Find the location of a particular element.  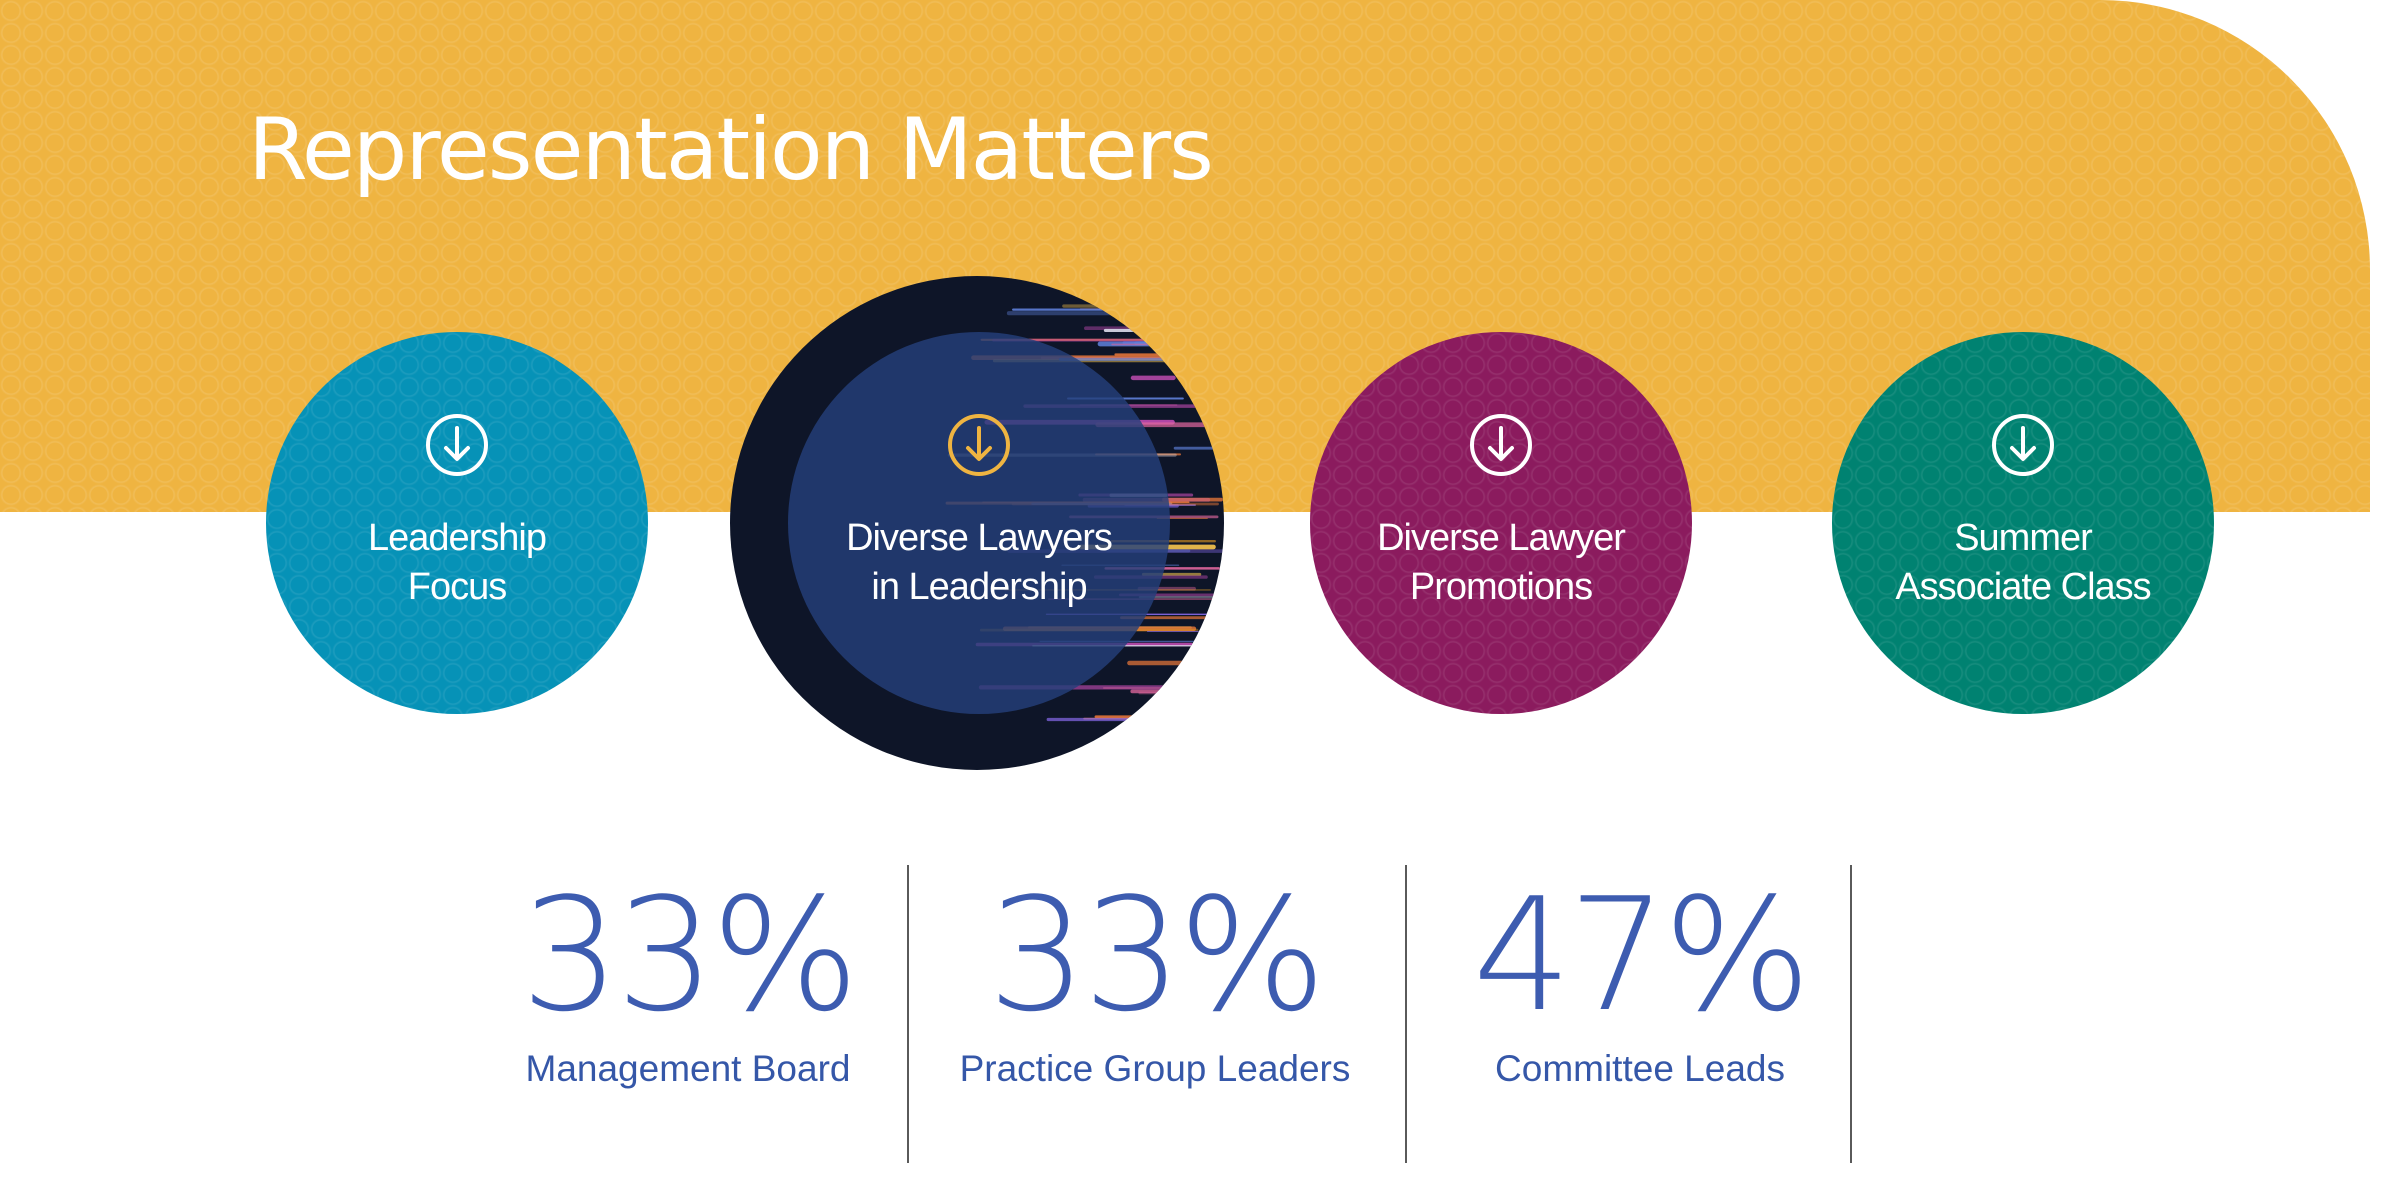

stat-management-board: 33% Management Board is located at coordinates (688, 980).